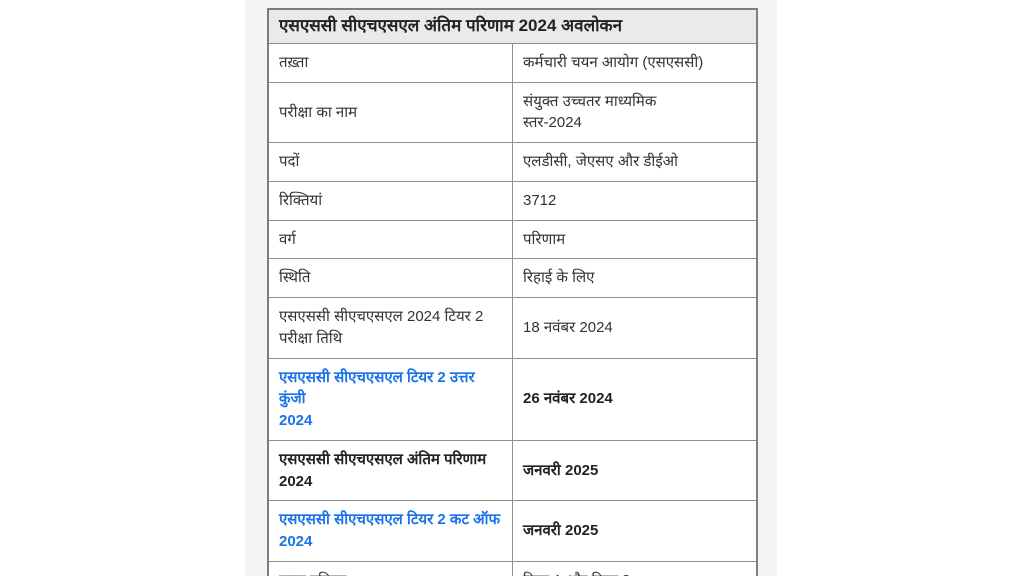 This screenshot has height=576, width=1024. I want to click on row-value: 3712, so click(635, 200).